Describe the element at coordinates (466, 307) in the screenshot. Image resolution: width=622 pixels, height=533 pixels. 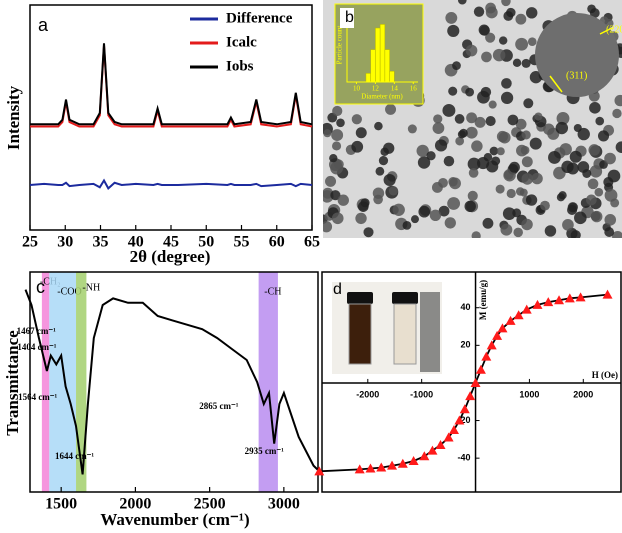
I see `y-tick-label: 40` at that location.